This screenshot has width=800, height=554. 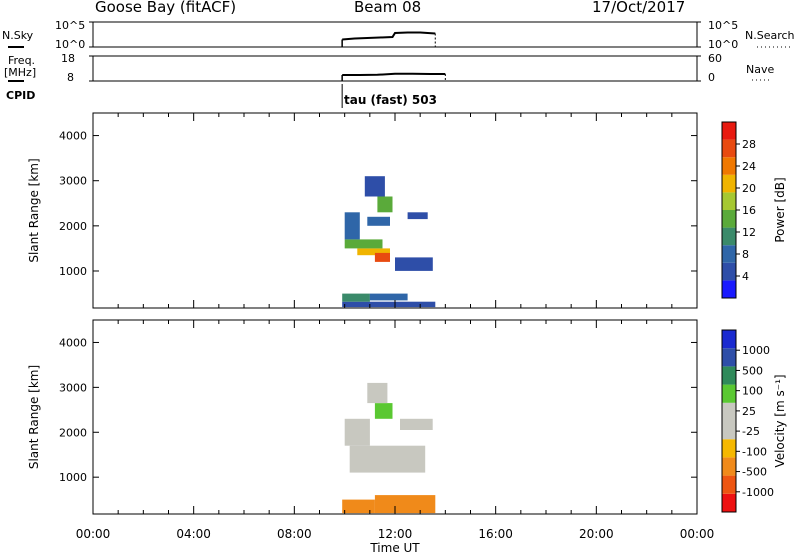 What do you see at coordinates (752, 370) in the screenshot?
I see `velocity-colorbar-tick-label: 500` at bounding box center [752, 370].